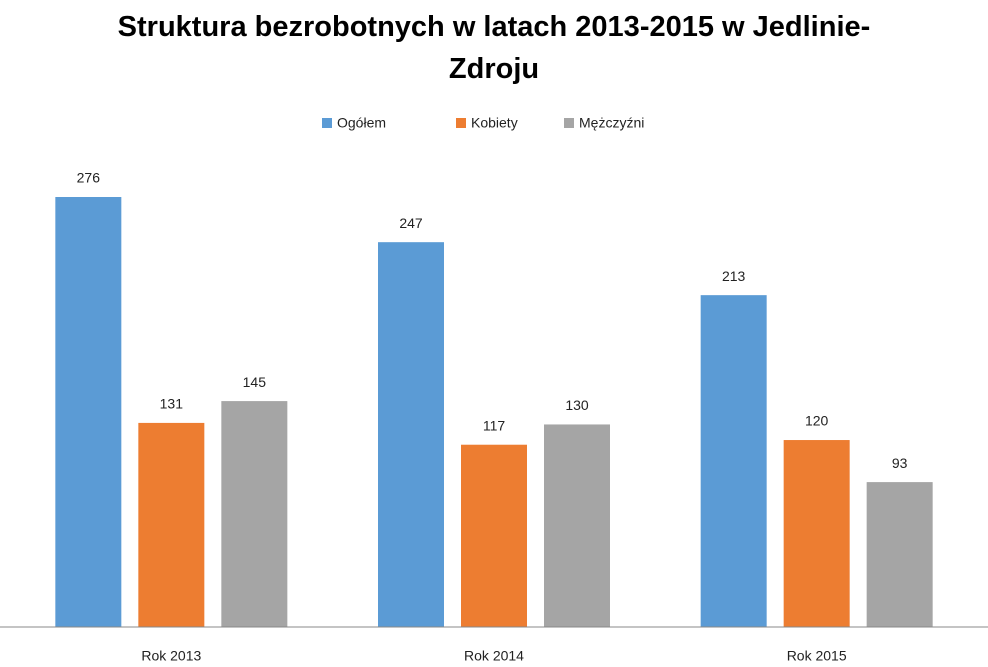 The image size is (988, 667). Describe the element at coordinates (494, 425) in the screenshot. I see `data-label: 117` at that location.